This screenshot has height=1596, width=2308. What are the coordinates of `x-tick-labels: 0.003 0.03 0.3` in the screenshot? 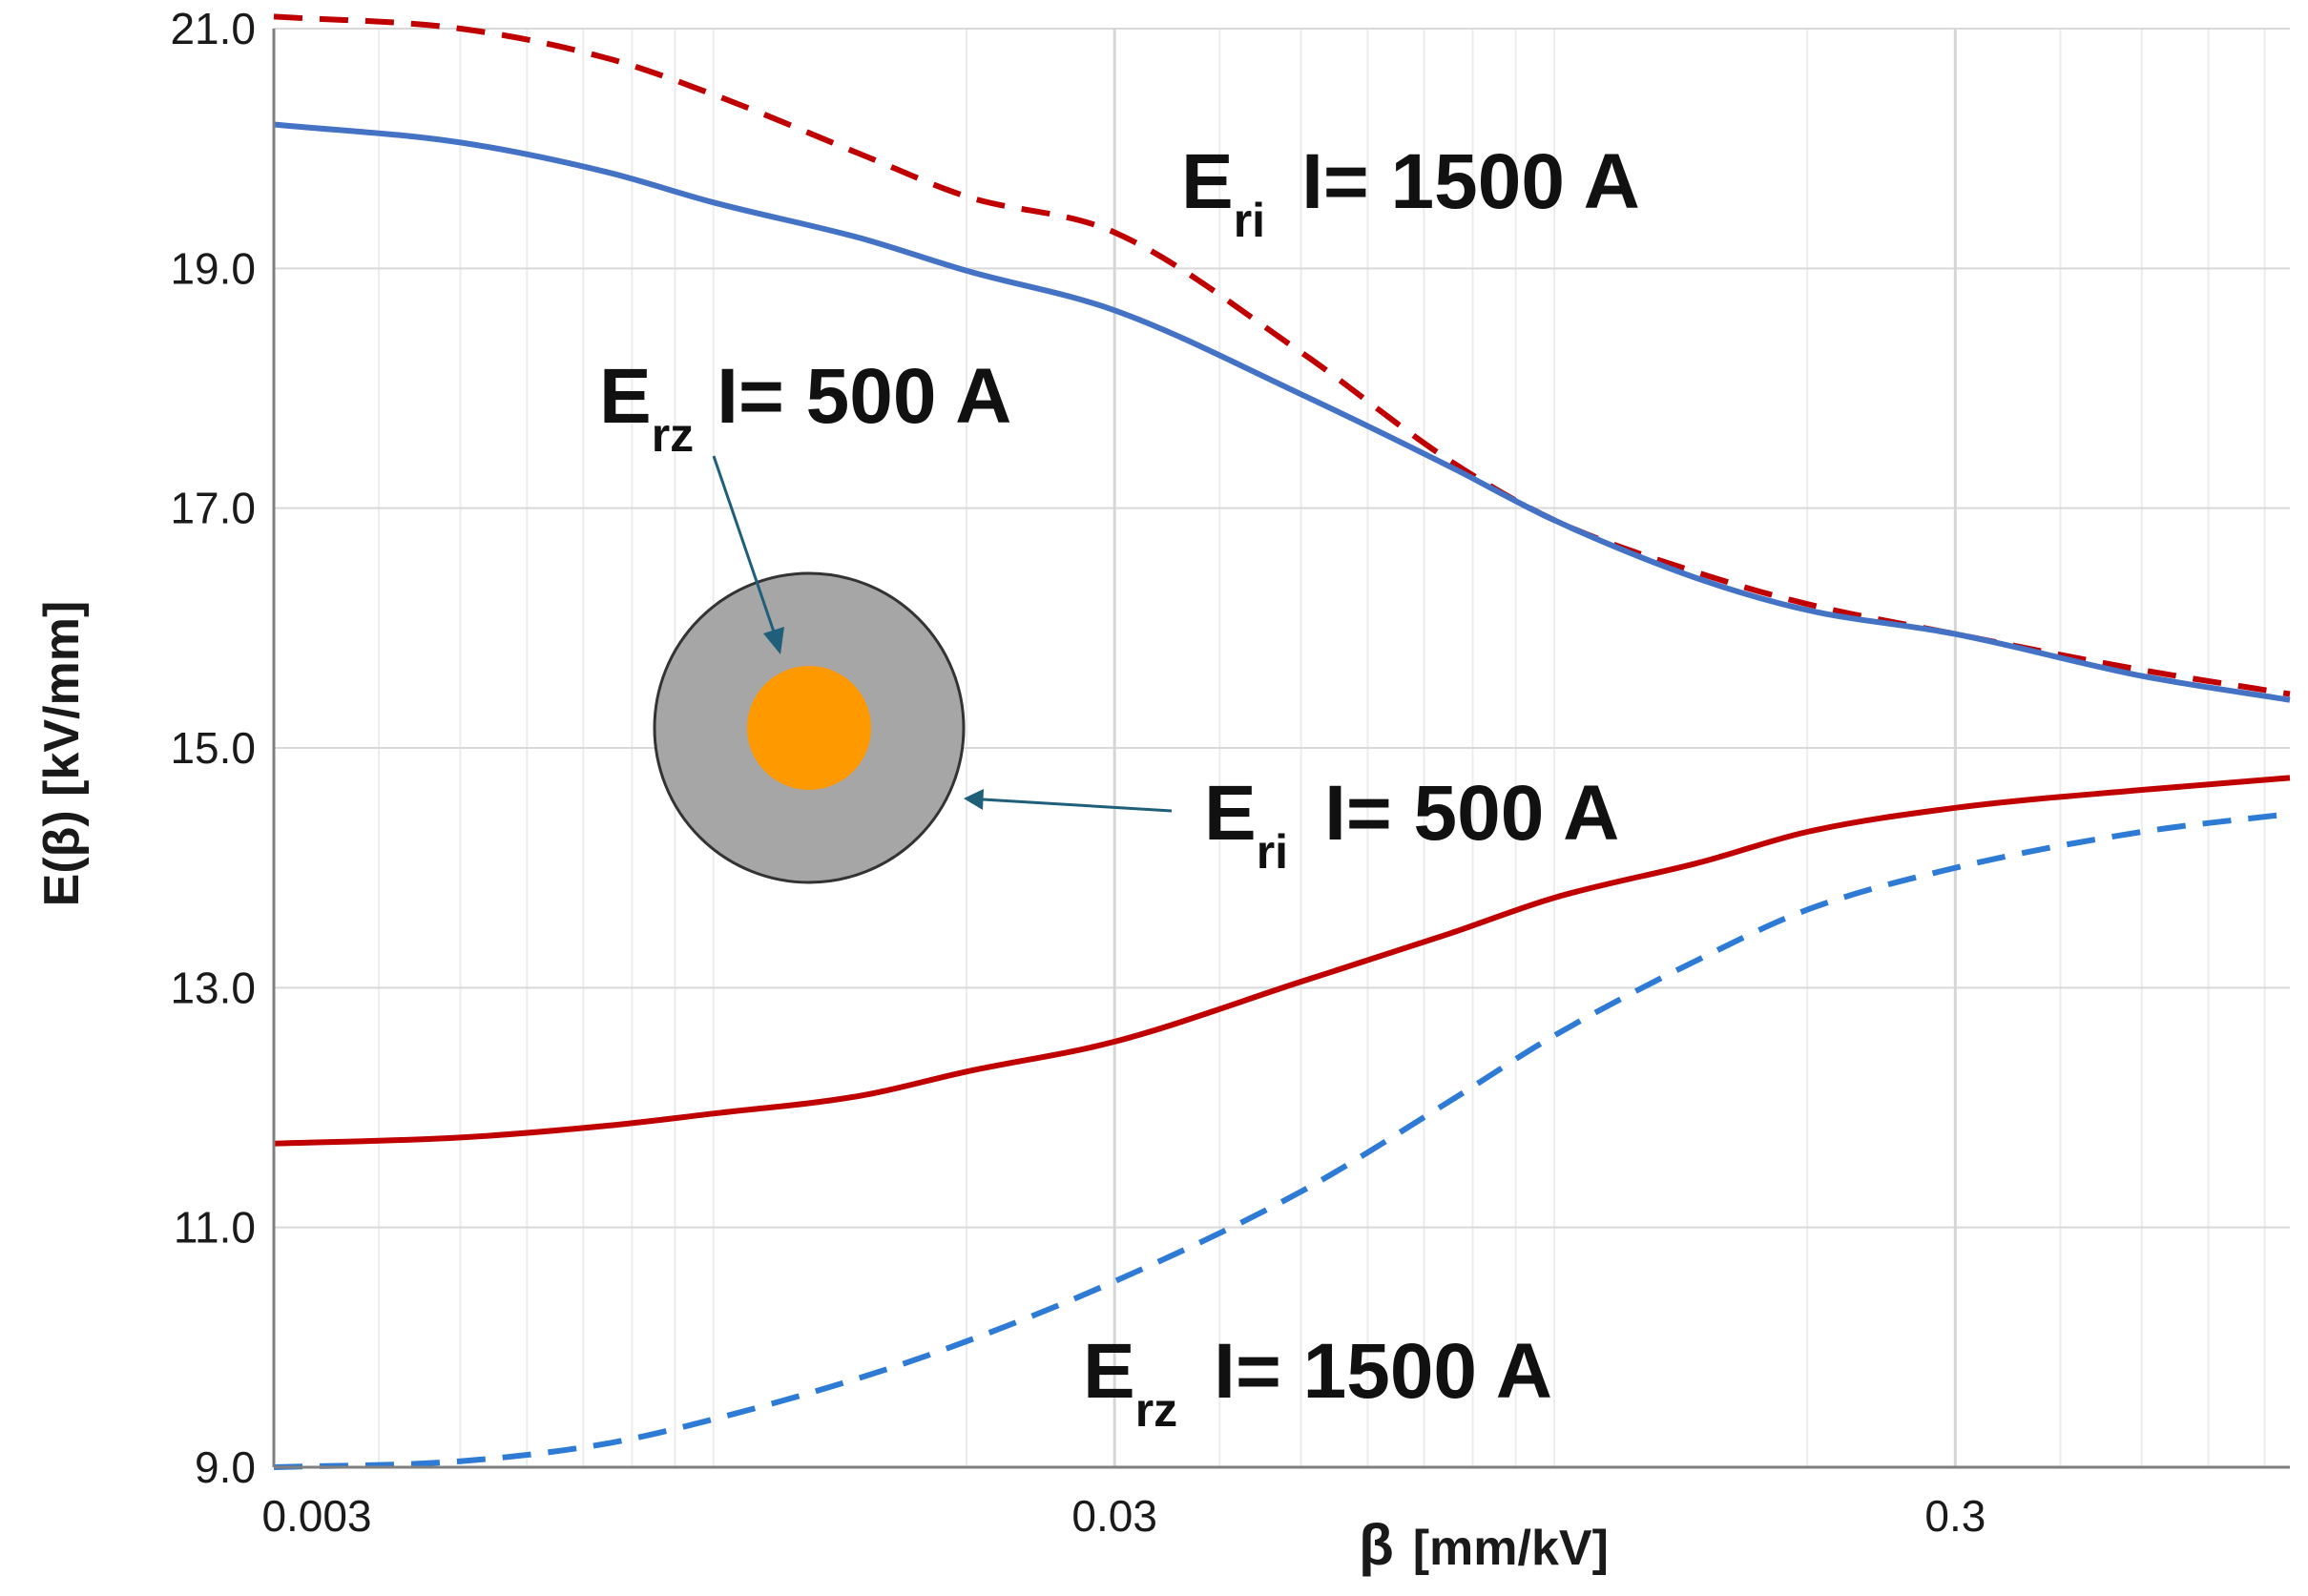 It's located at (1123, 1516).